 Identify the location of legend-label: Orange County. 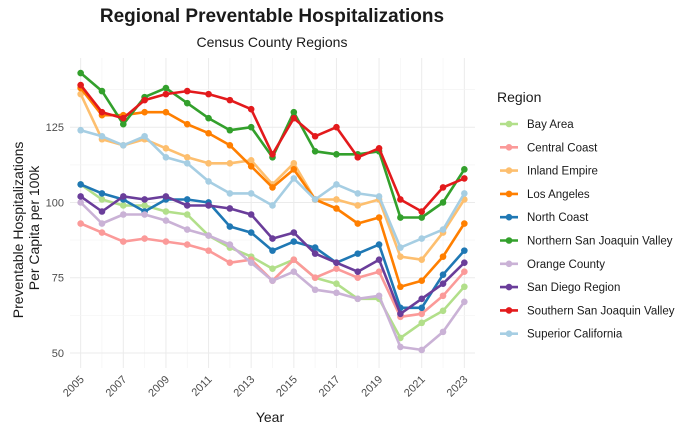
(566, 265).